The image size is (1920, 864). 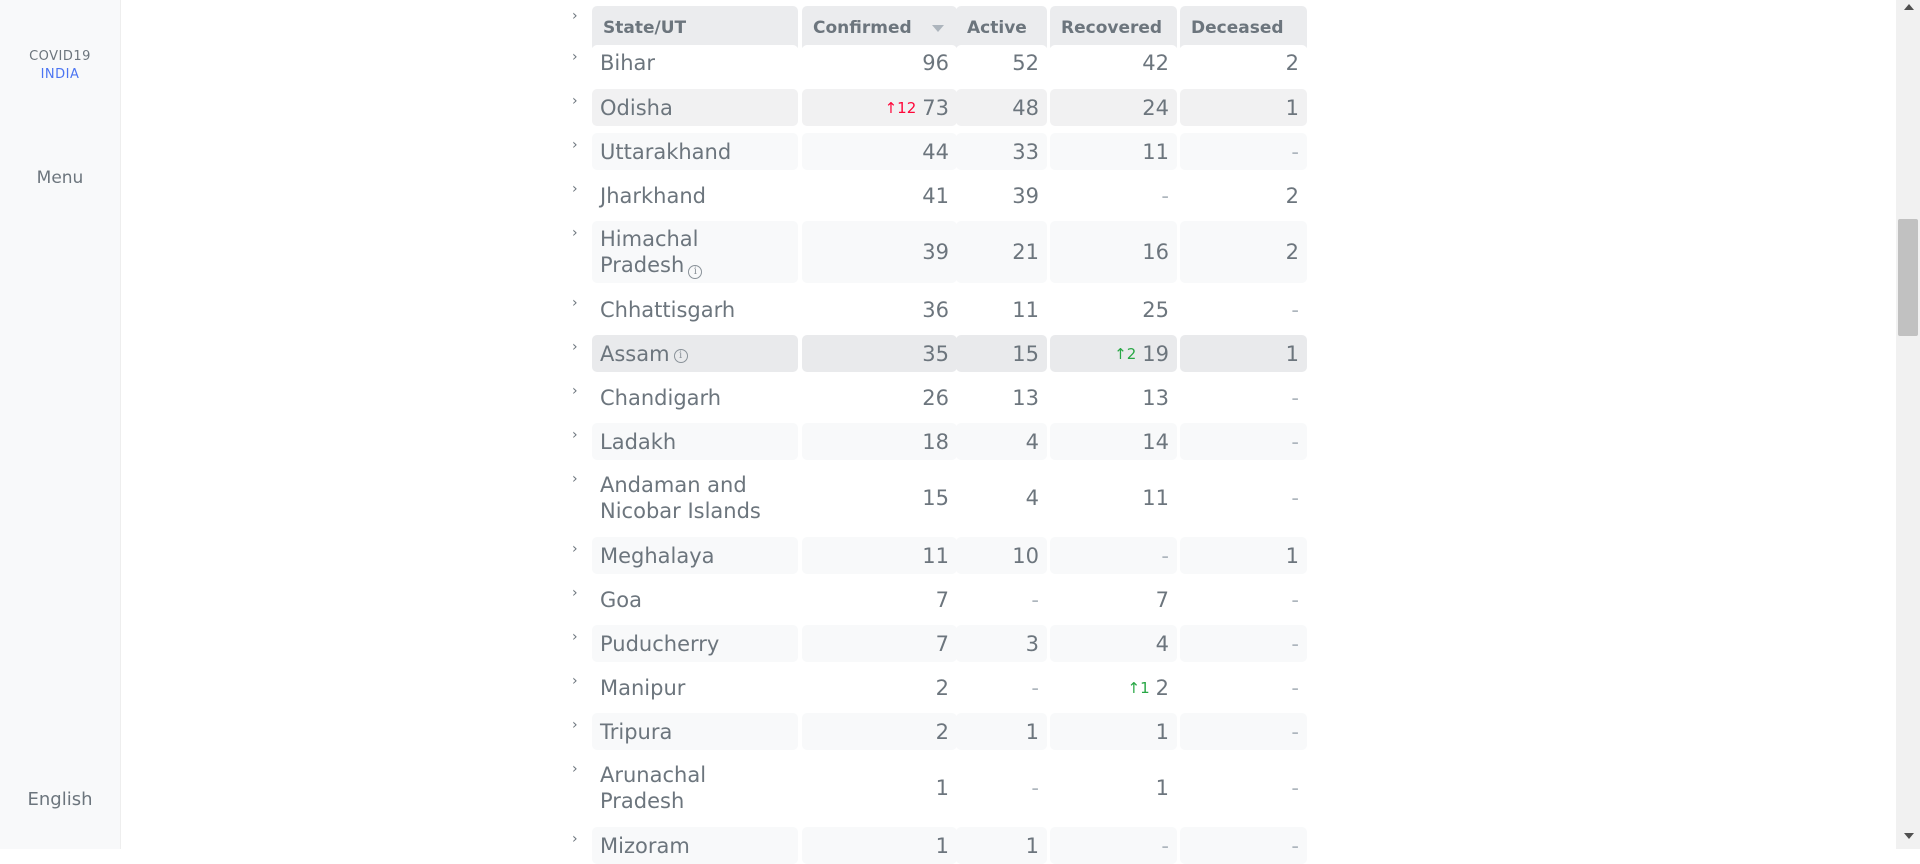 What do you see at coordinates (1292, 107) in the screenshot?
I see `deceased-value: 1` at bounding box center [1292, 107].